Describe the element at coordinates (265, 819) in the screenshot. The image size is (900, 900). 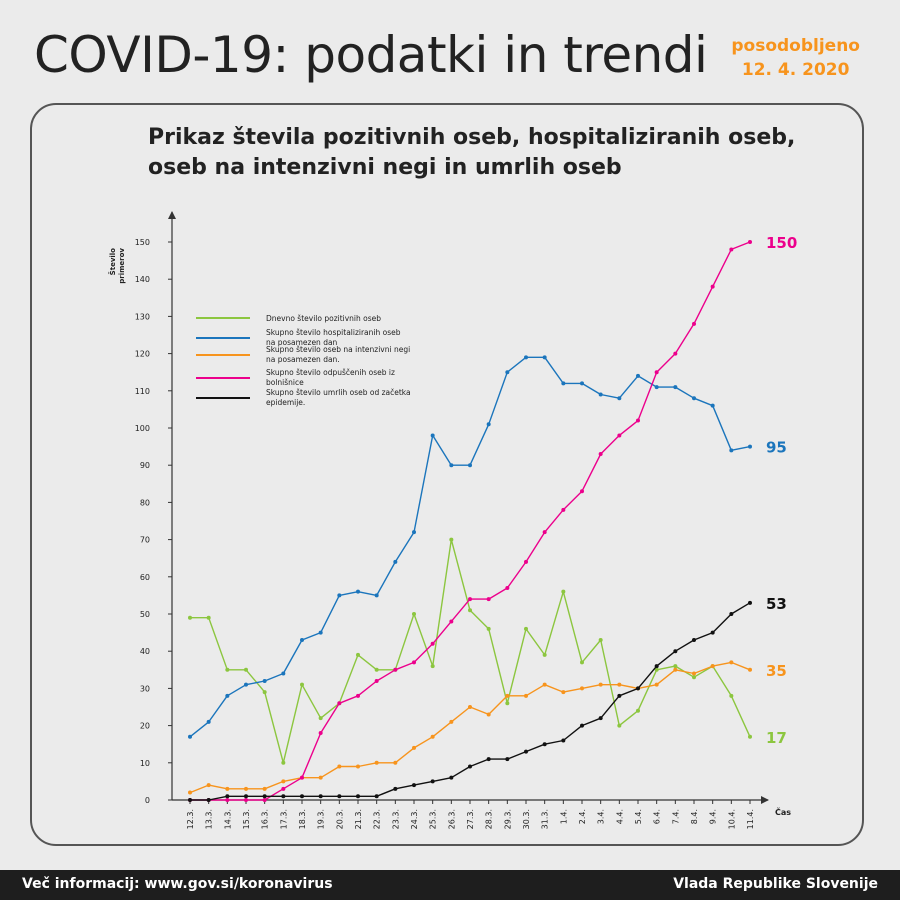
I see `x-tick-label: 16.3.` at that location.